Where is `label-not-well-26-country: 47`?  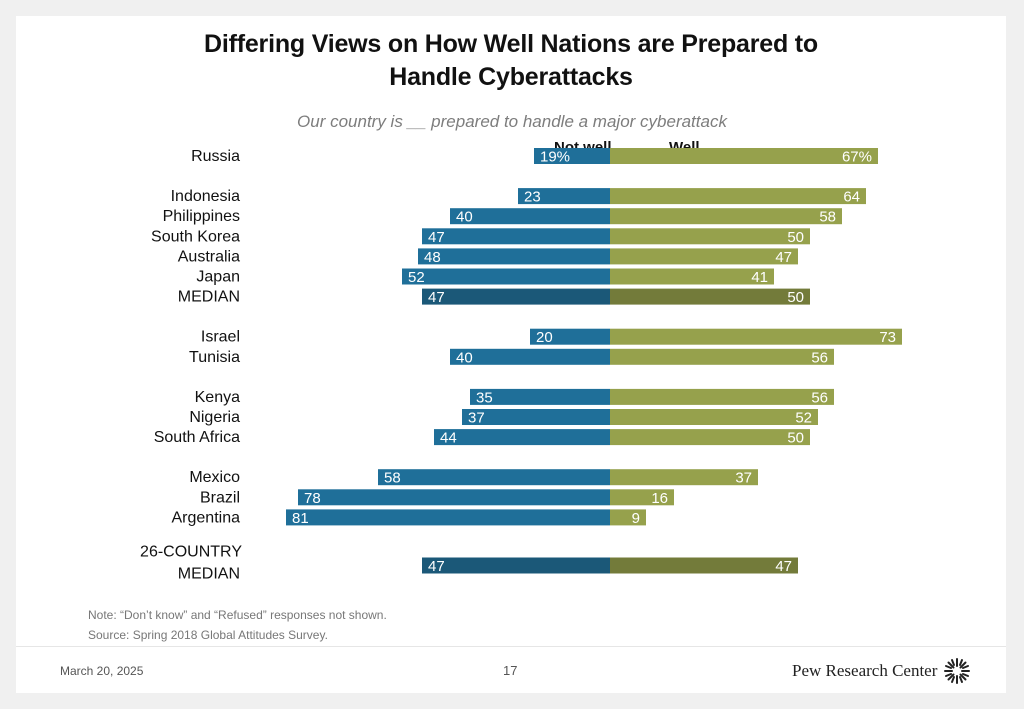 label-not-well-26-country: 47 is located at coordinates (436, 566).